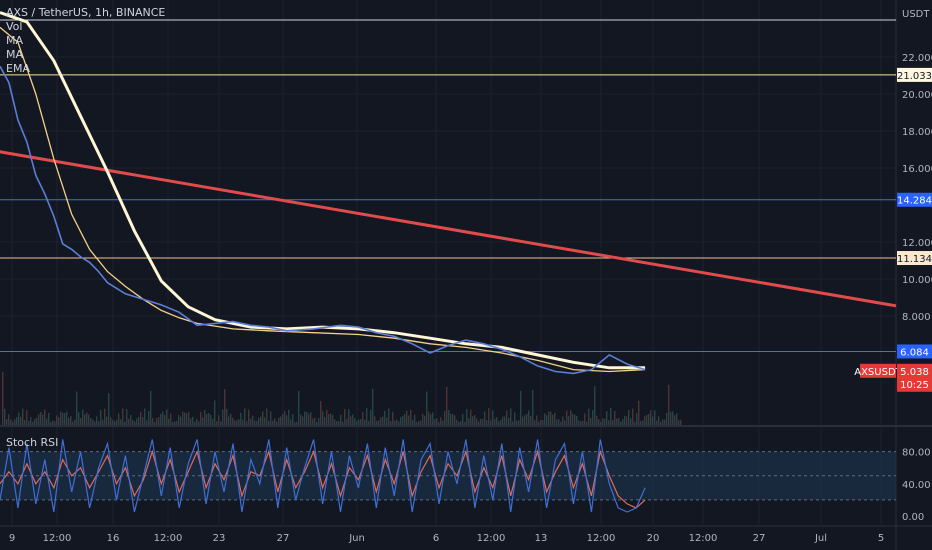  Describe the element at coordinates (759, 538) in the screenshot. I see `time-tick-label-13: 27` at that location.